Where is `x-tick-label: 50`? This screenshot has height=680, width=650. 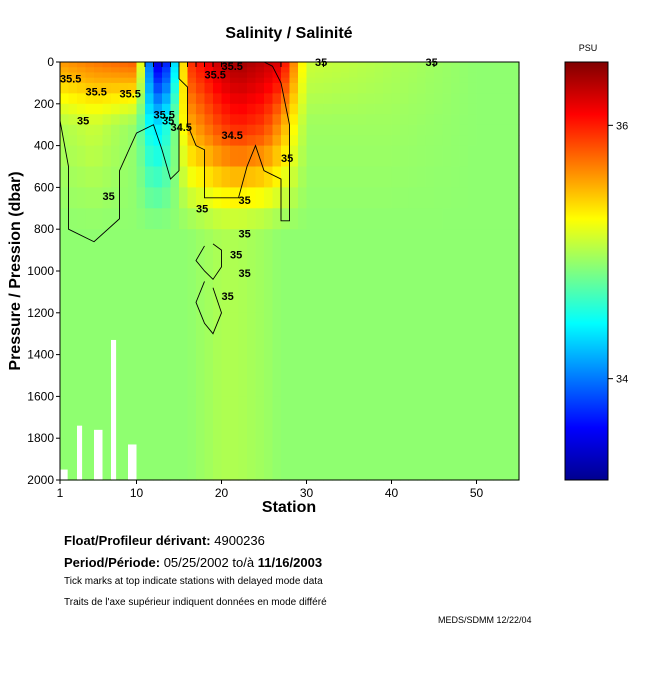 x-tick-label: 50 is located at coordinates (477, 493).